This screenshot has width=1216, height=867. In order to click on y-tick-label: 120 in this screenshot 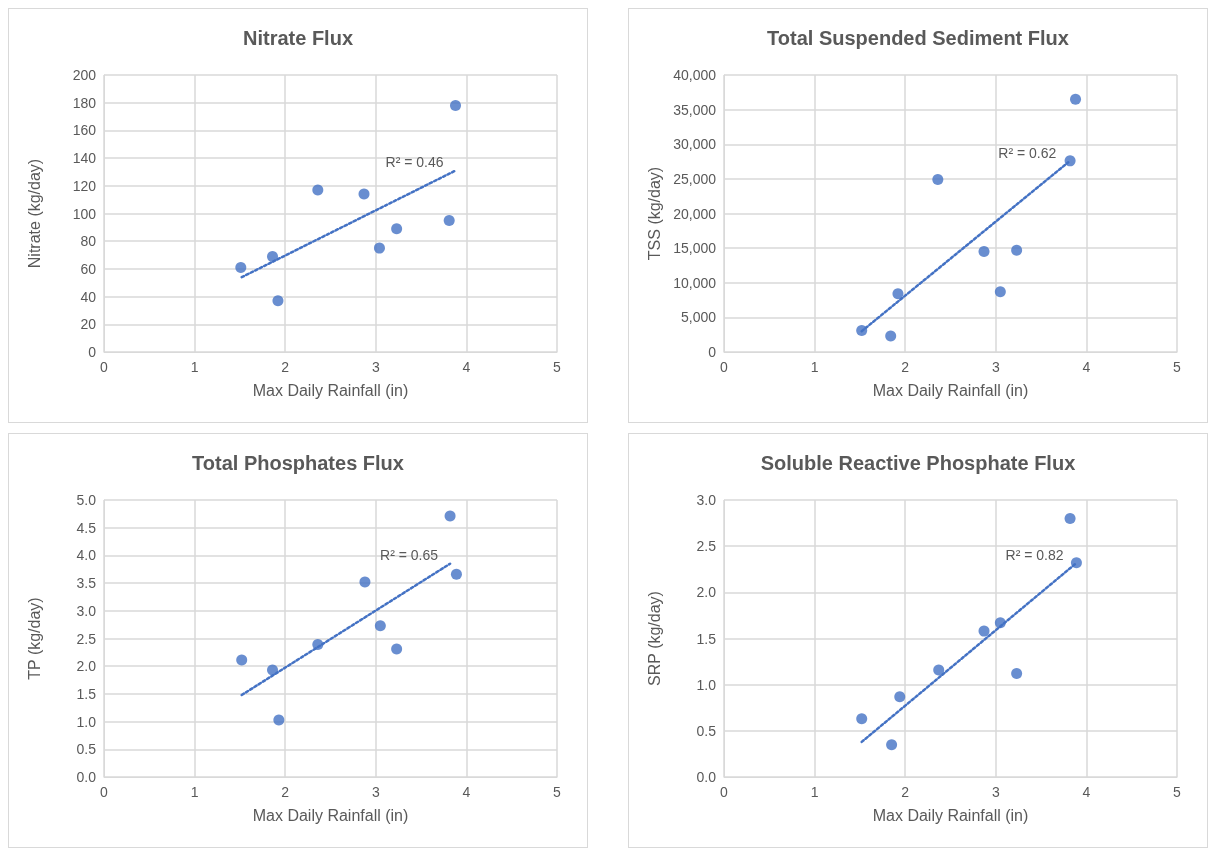, I will do `click(84, 185)`.